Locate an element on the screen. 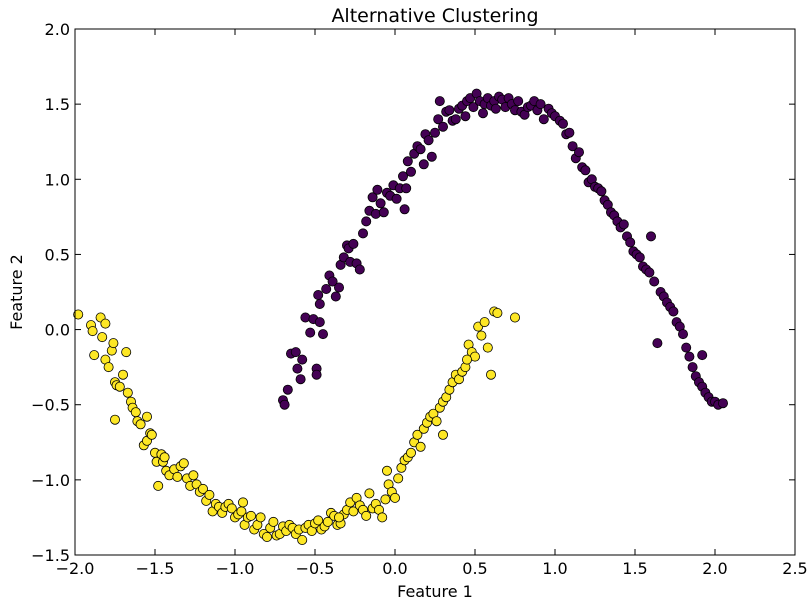 Image resolution: width=812 pixels, height=612 pixels. y-tick-label: −0.5 is located at coordinates (50, 405).